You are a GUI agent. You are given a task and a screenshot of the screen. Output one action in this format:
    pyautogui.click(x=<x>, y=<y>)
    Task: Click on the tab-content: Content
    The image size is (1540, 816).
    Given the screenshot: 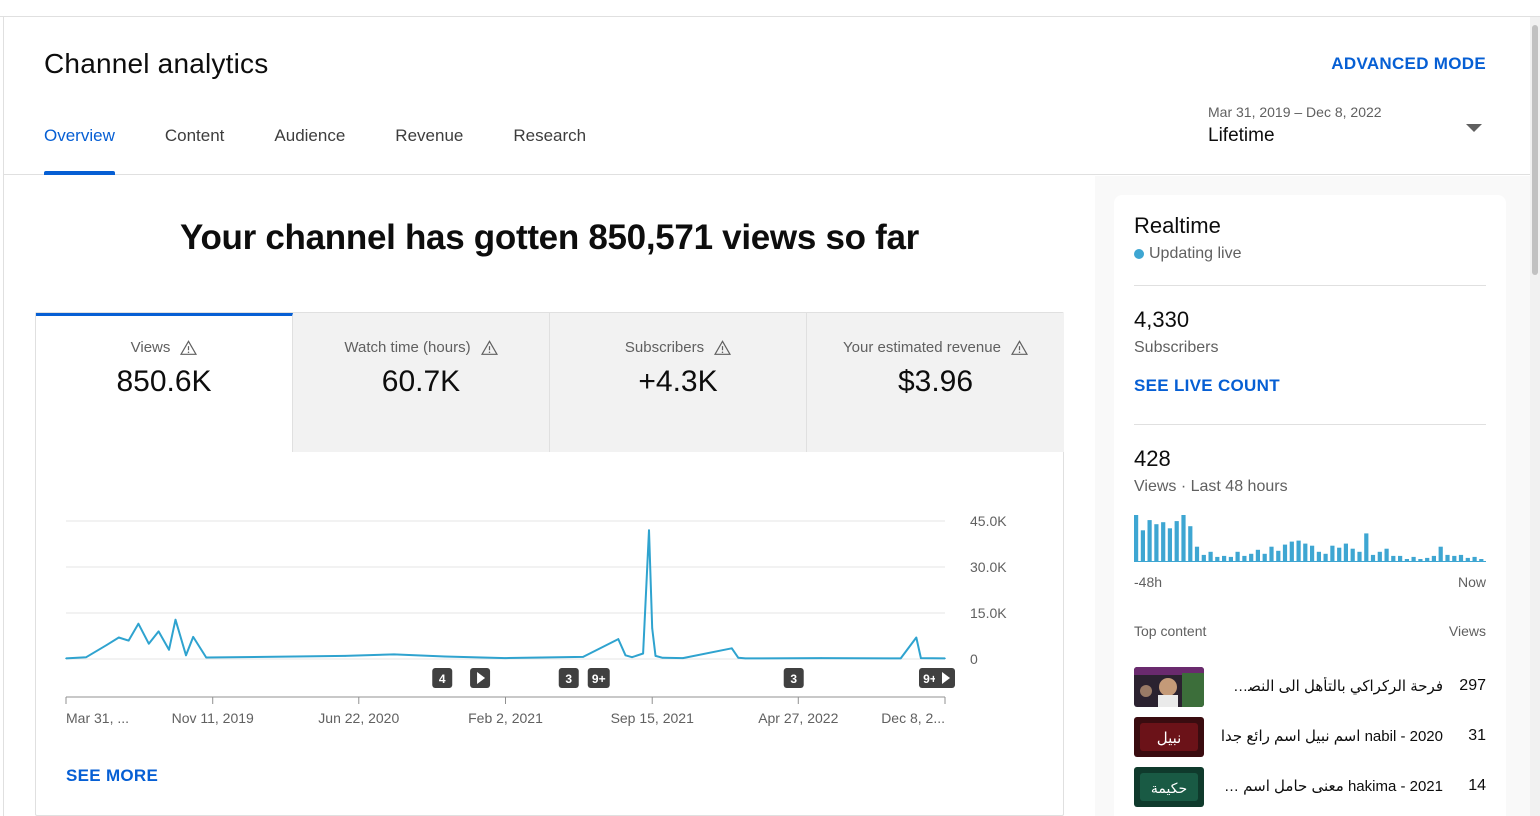 What is the action you would take?
    pyautogui.click(x=194, y=135)
    